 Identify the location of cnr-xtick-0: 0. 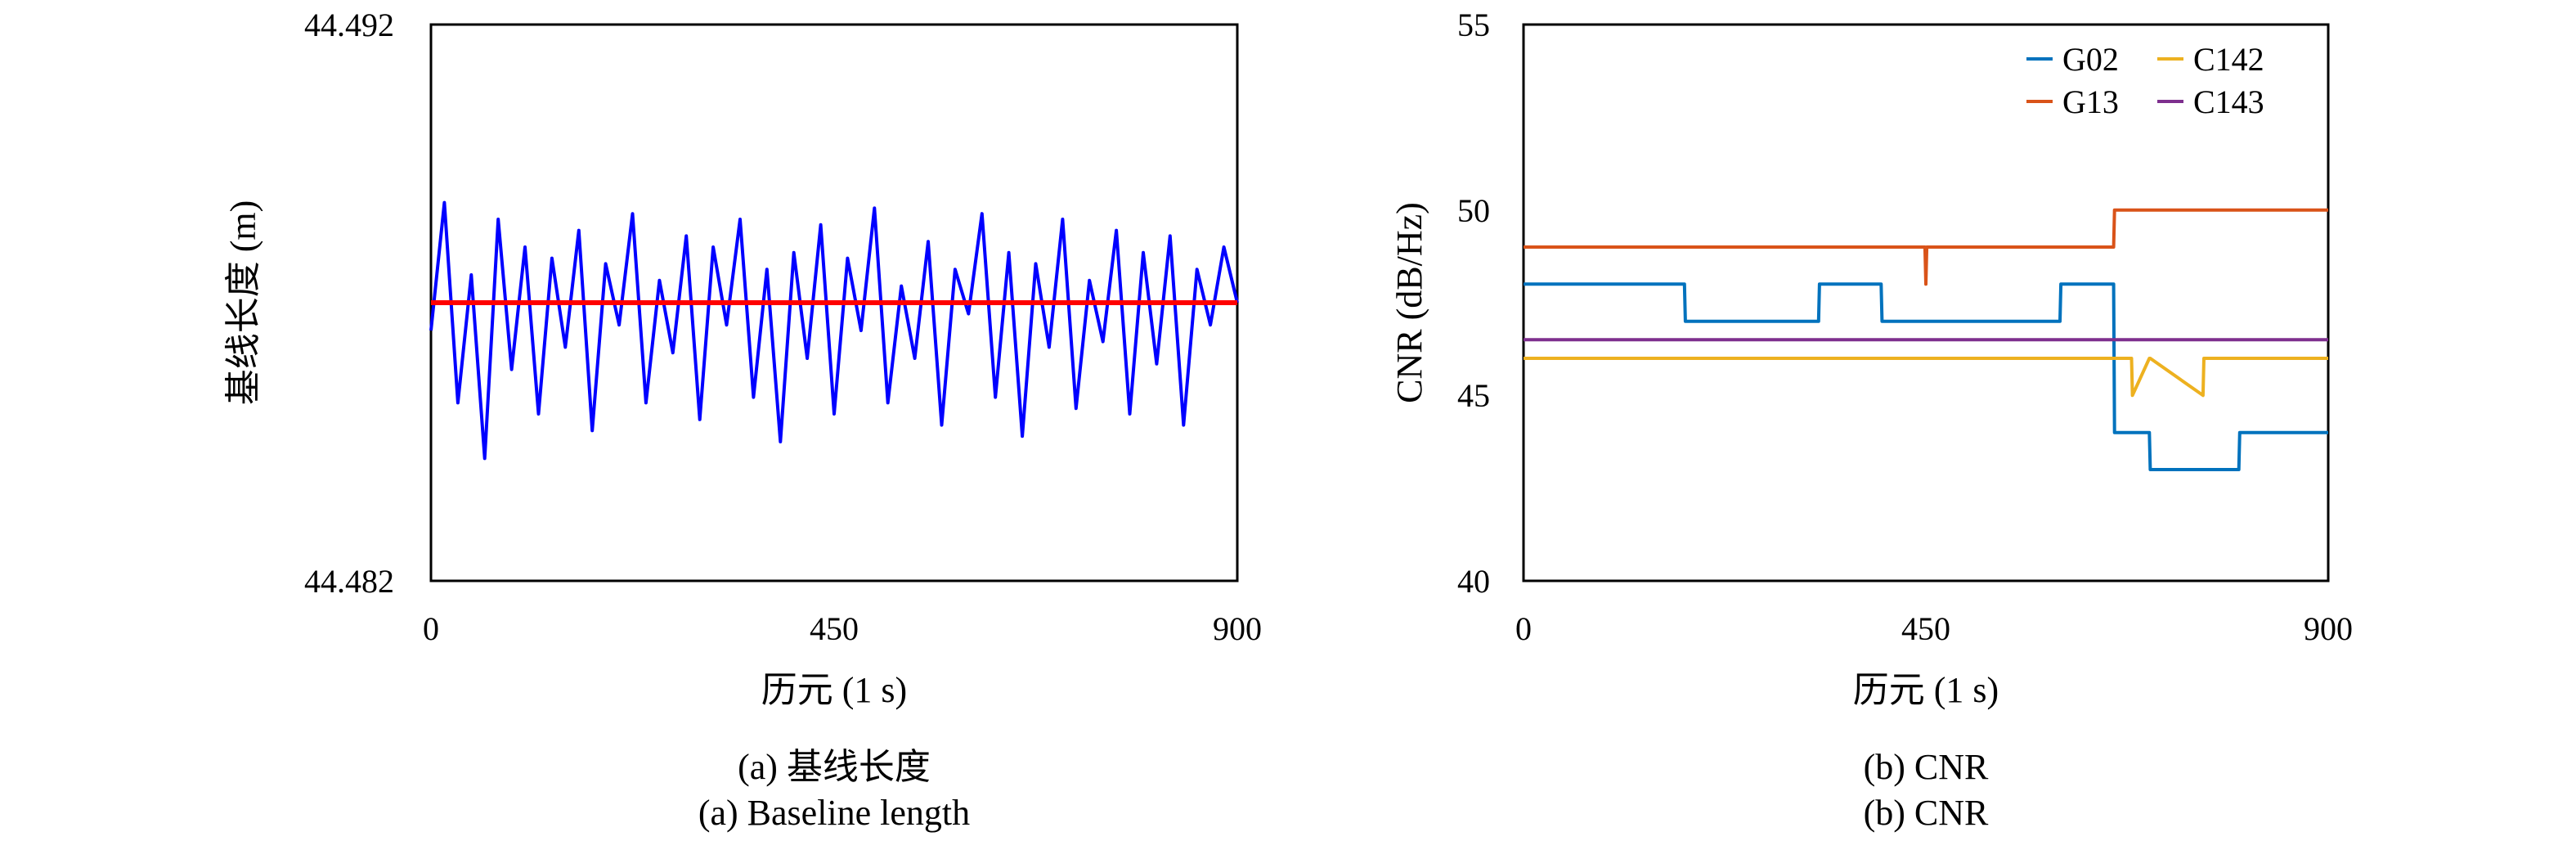
(1523, 628).